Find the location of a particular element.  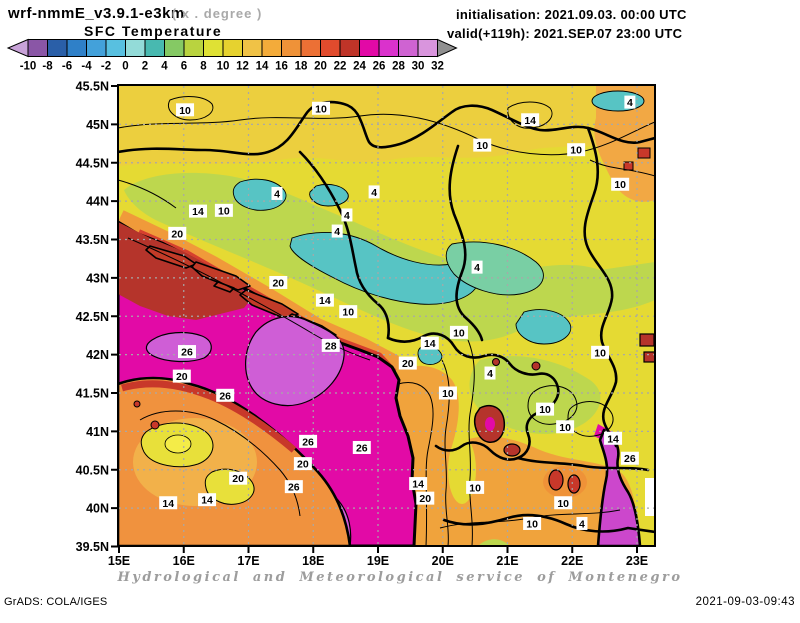

y-axis-tick-label: 44N is located at coordinates (97, 202).